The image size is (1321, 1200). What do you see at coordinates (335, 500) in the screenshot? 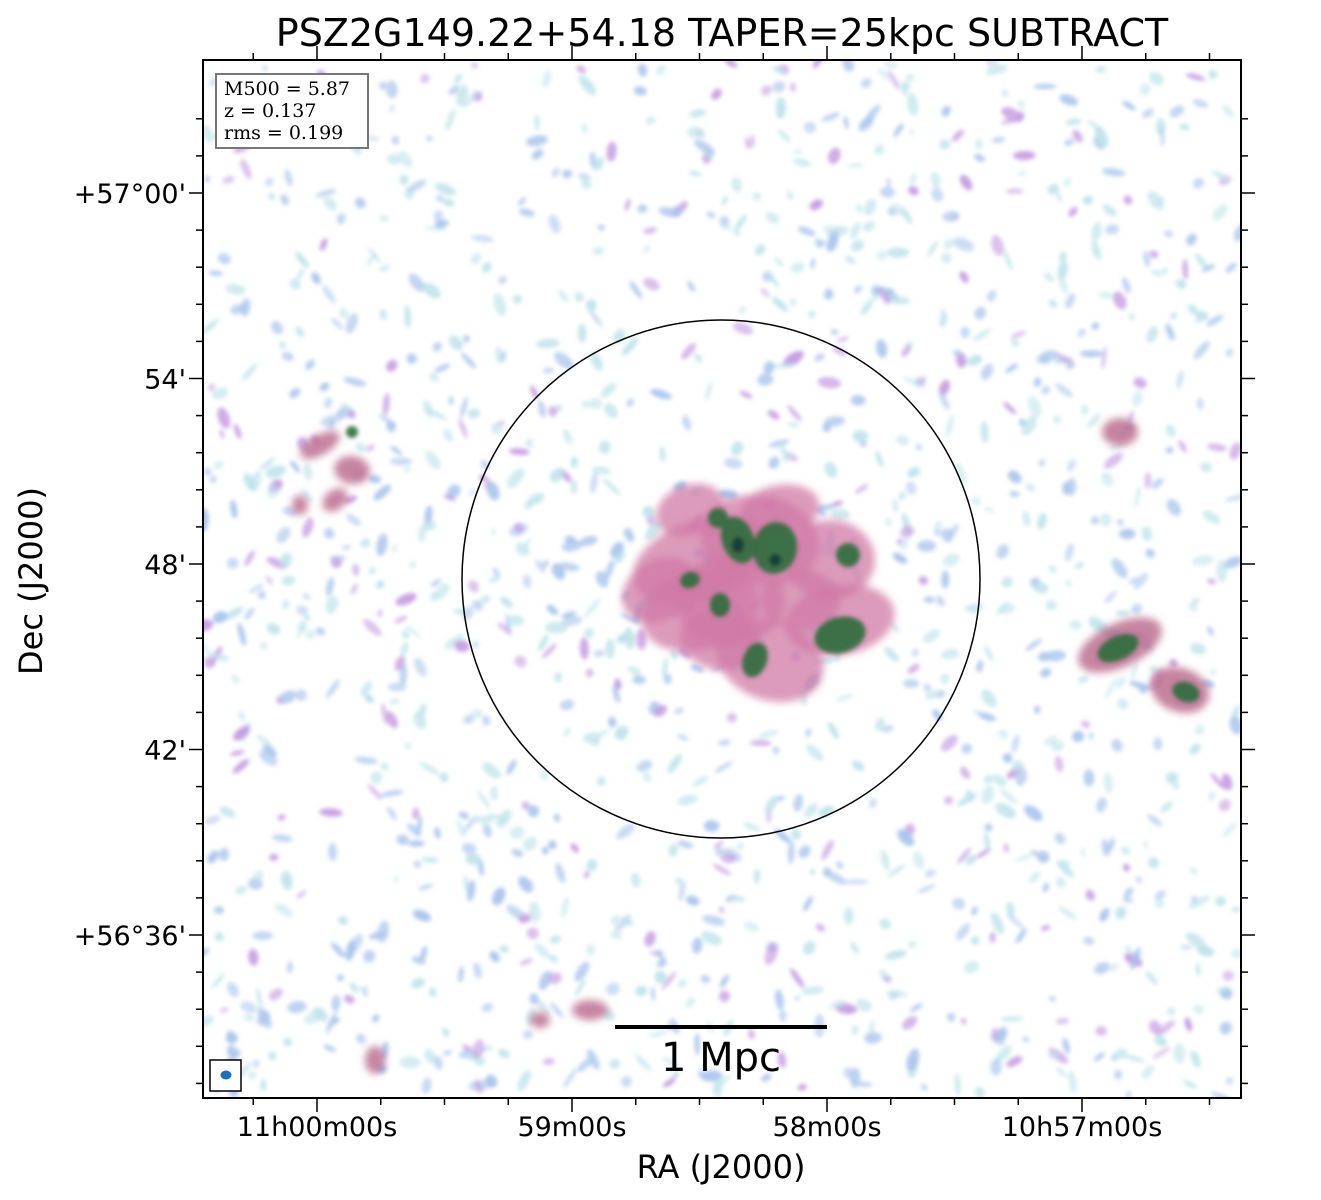
I see `source-emission` at bounding box center [335, 500].